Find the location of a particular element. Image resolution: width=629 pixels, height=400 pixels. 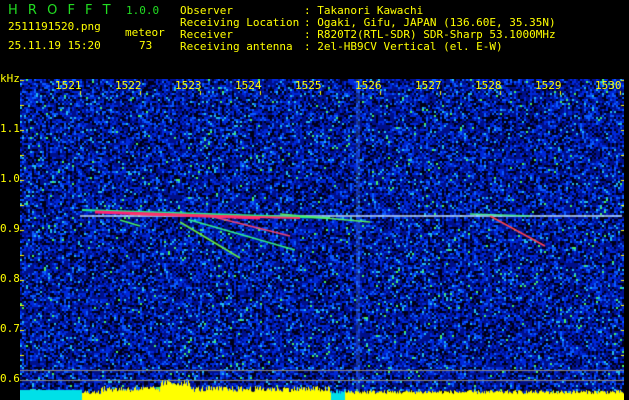

y-tick-label: 0.8 is located at coordinates (10, 278).